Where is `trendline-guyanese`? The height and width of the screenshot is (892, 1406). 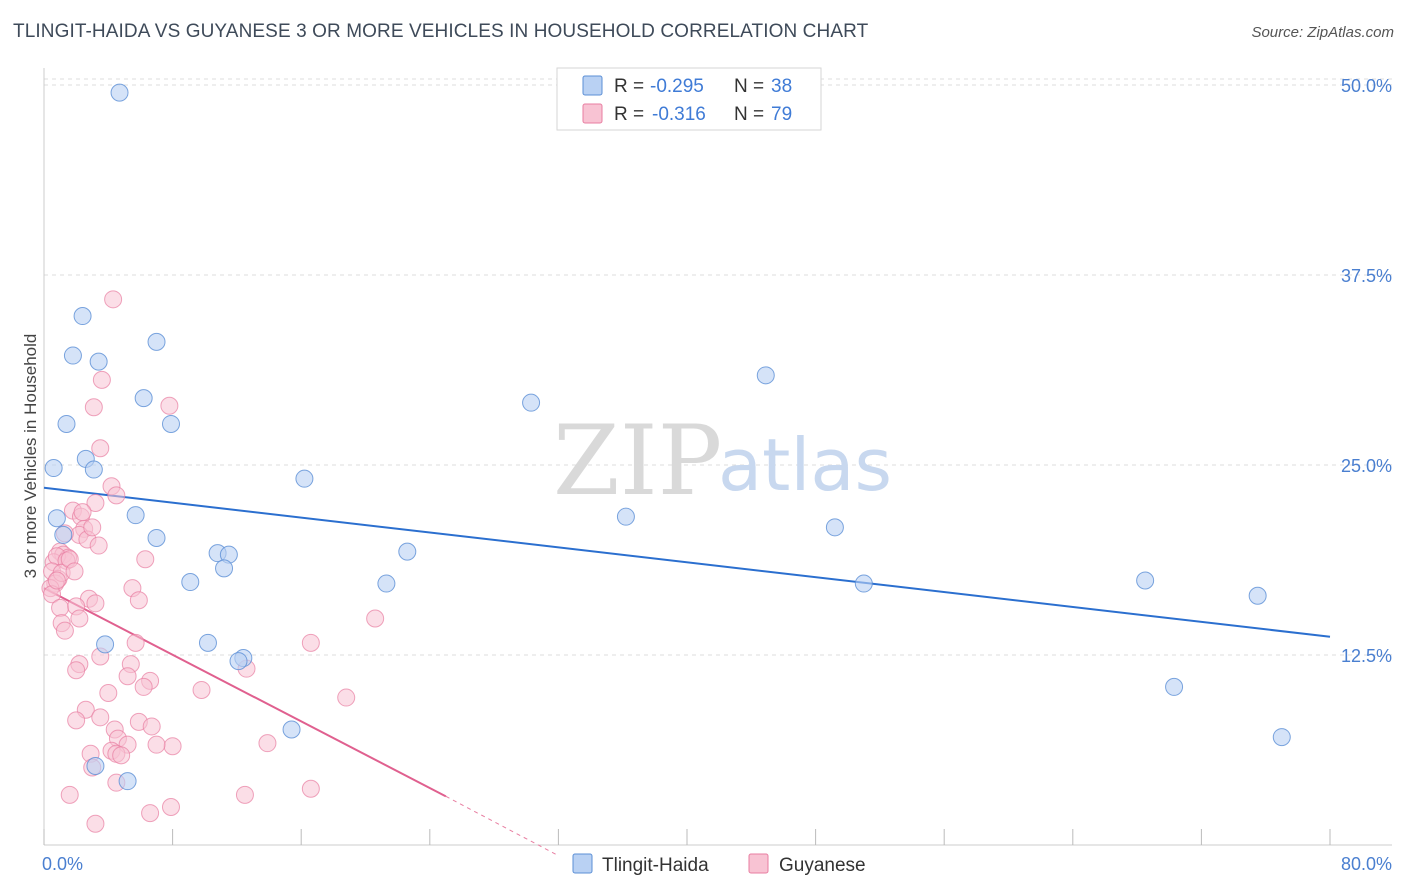 trendline-guyanese is located at coordinates (245, 692).